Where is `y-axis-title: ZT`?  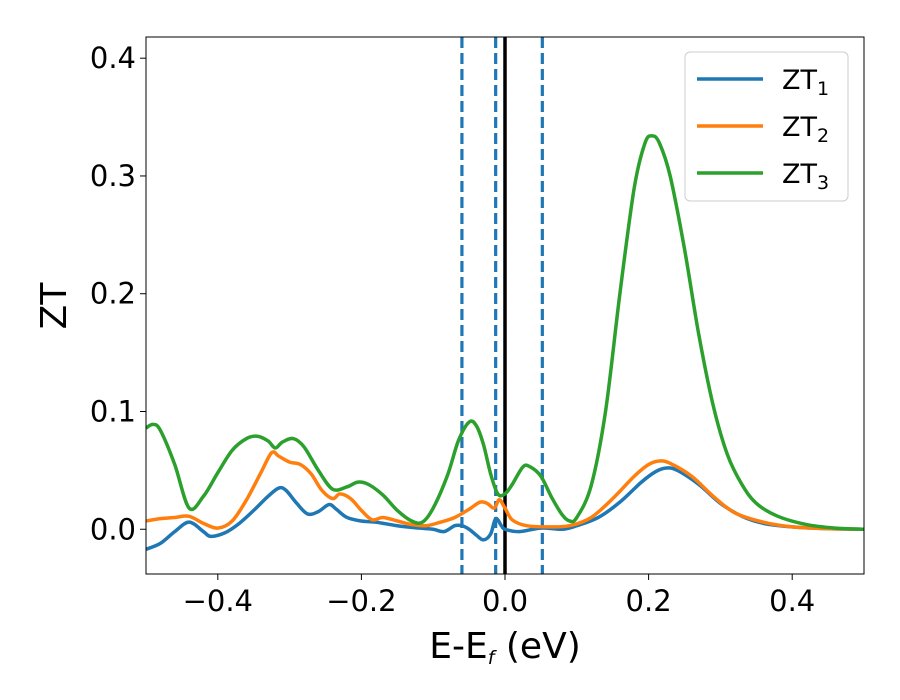 y-axis-title: ZT is located at coordinates (54, 306).